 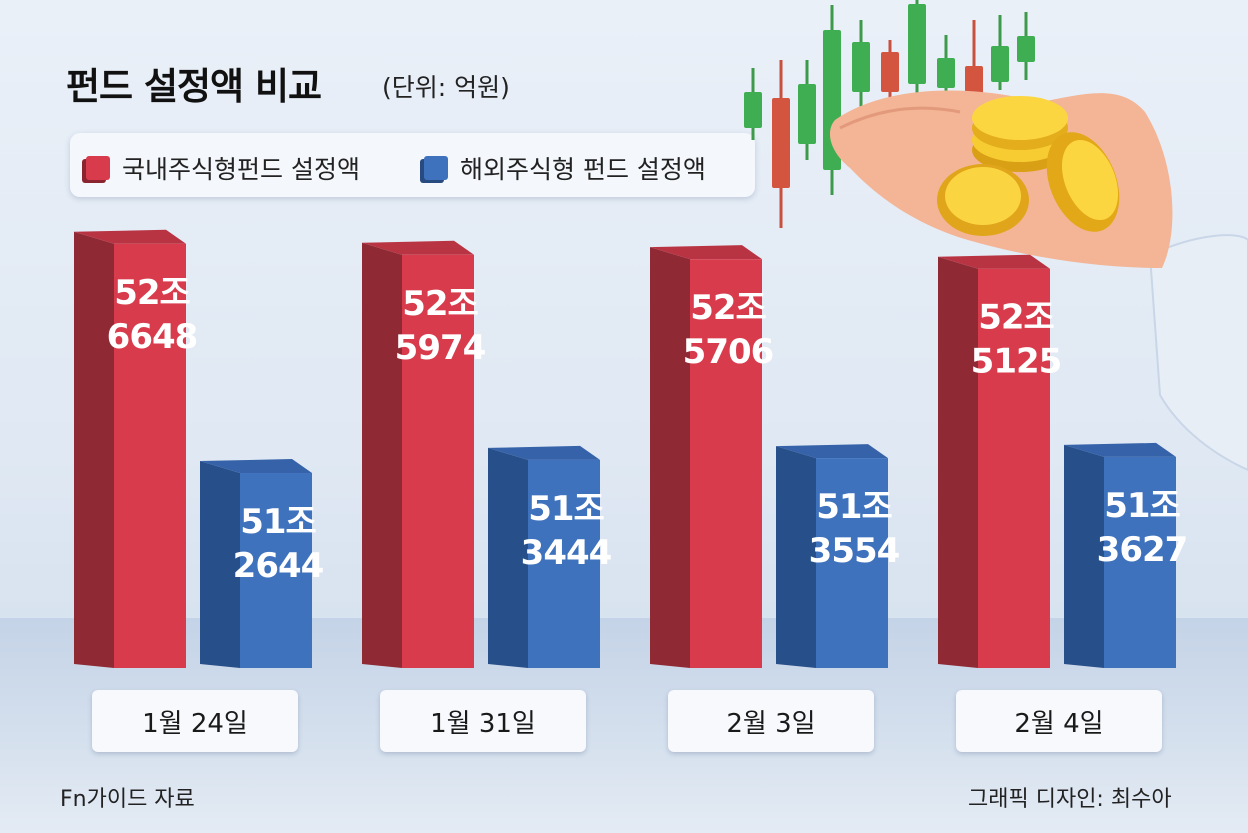 I want to click on x-tick-label: 1월 24일, so click(x=195, y=721).